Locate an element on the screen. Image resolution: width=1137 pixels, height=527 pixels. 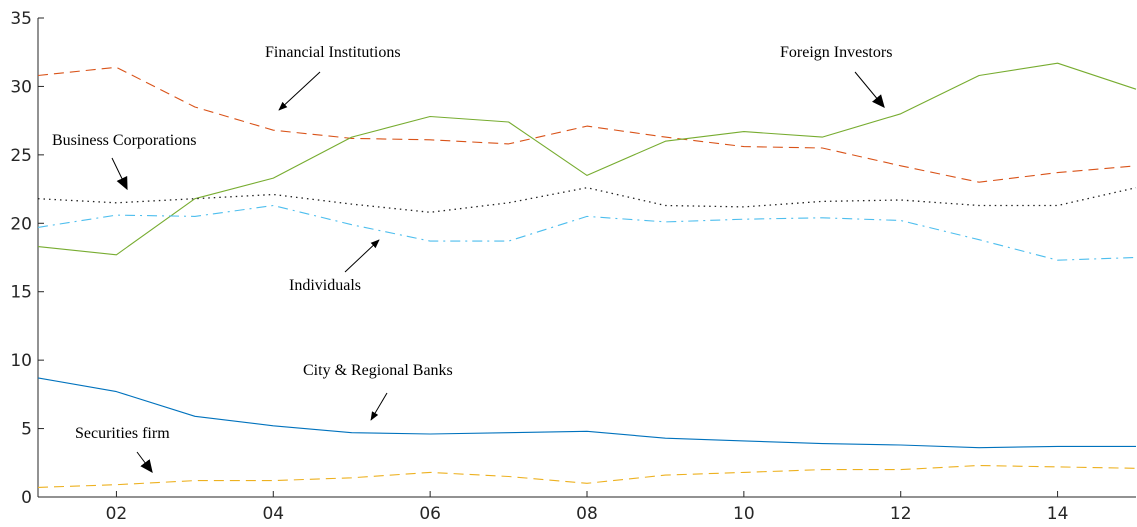
annotation-label: City & Regional Banks is located at coordinates (378, 370).